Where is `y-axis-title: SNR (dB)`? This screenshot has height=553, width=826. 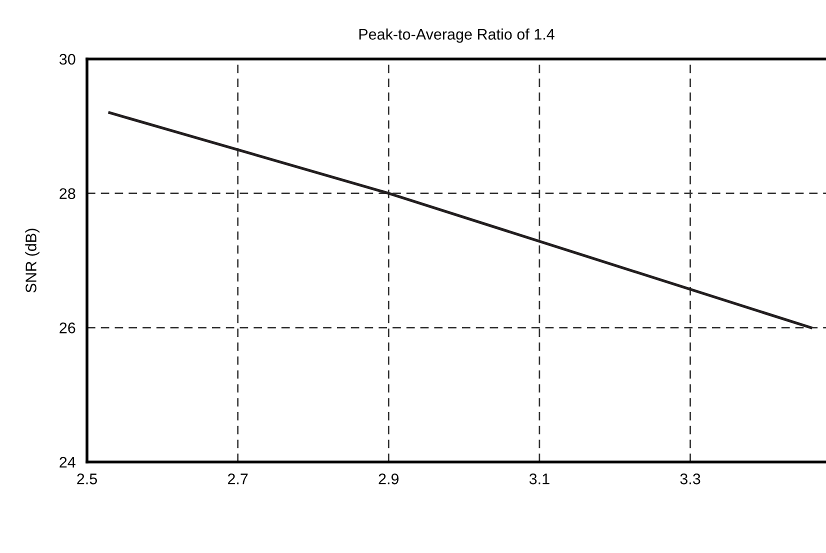
y-axis-title: SNR (dB) is located at coordinates (32, 260).